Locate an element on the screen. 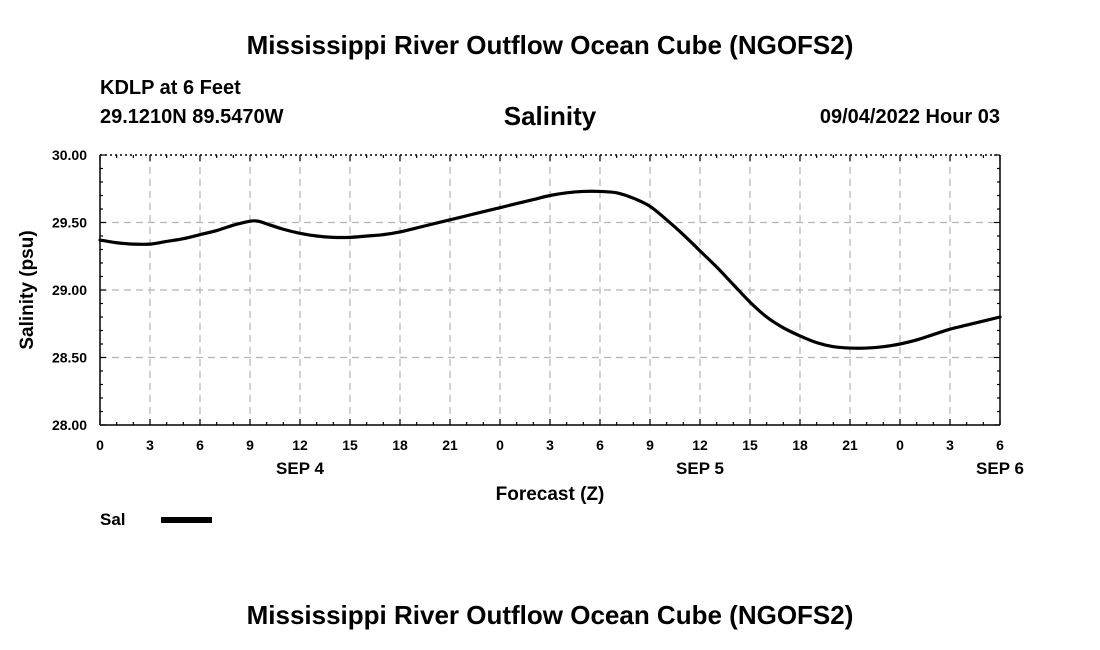 The width and height of the screenshot is (1100, 650). y-tick-label: 30.00 is located at coordinates (69, 155).